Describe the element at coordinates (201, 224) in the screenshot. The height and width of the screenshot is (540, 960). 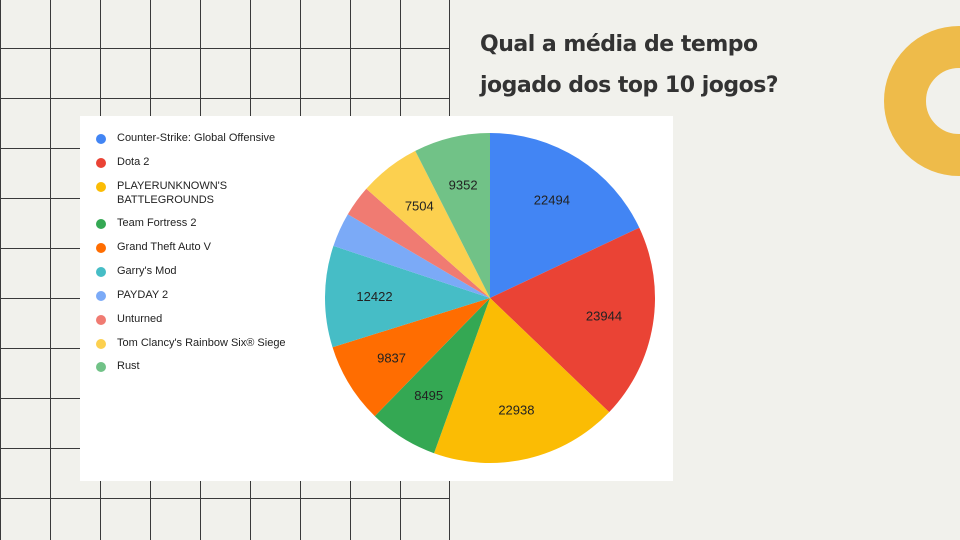
I see `legend-item: Team Fortress 2` at that location.